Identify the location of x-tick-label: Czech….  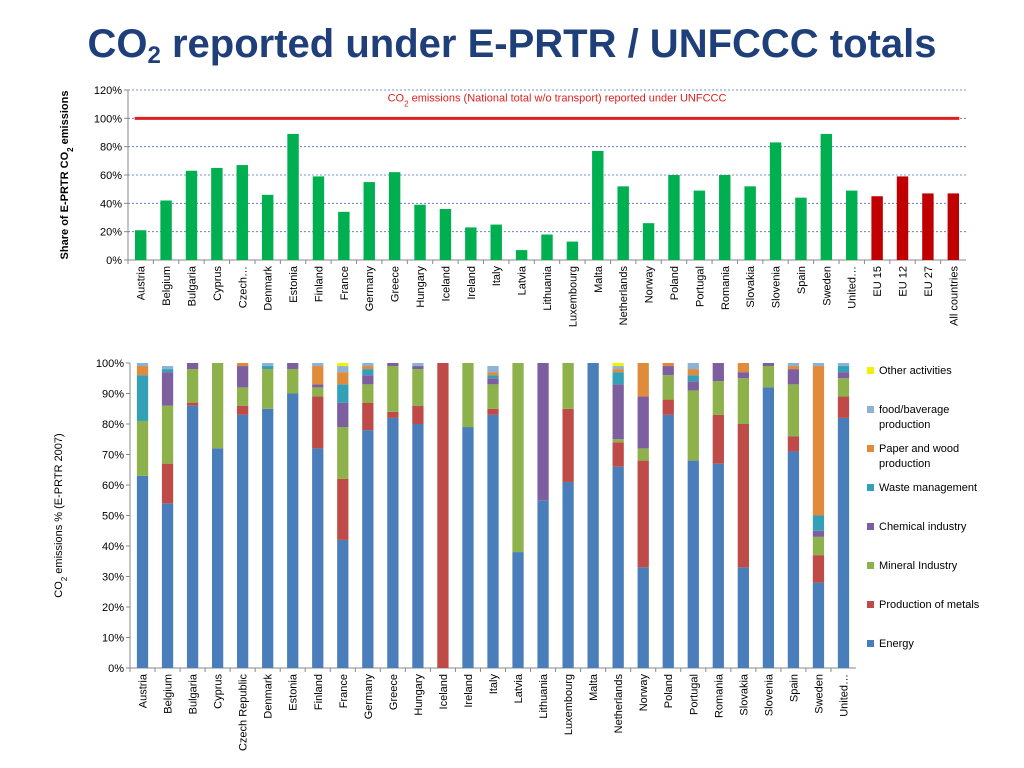
(243, 287).